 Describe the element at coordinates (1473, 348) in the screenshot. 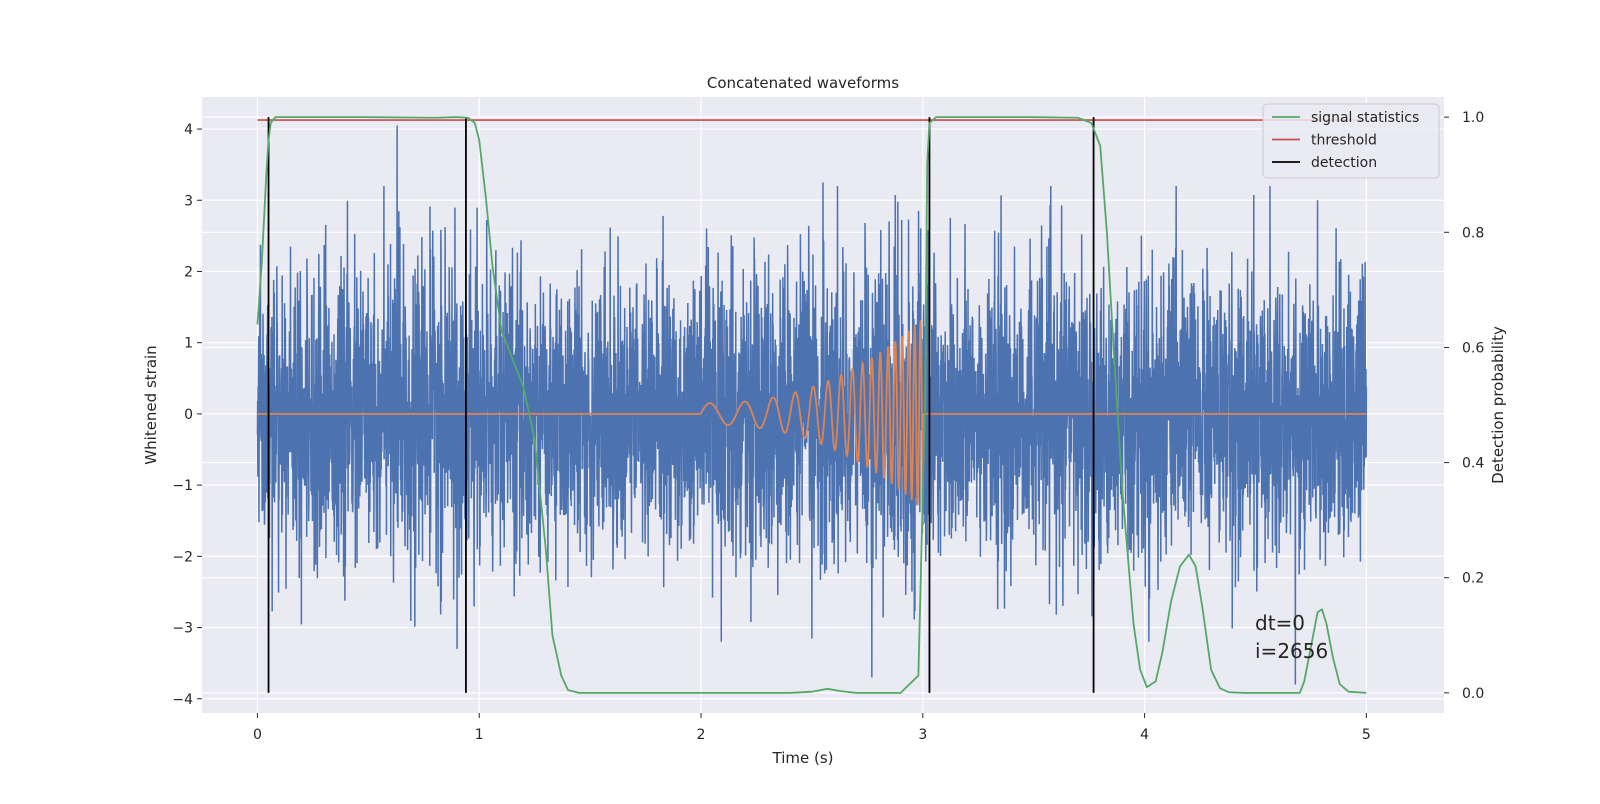

I see `y-tick-label-right: 0.6` at that location.